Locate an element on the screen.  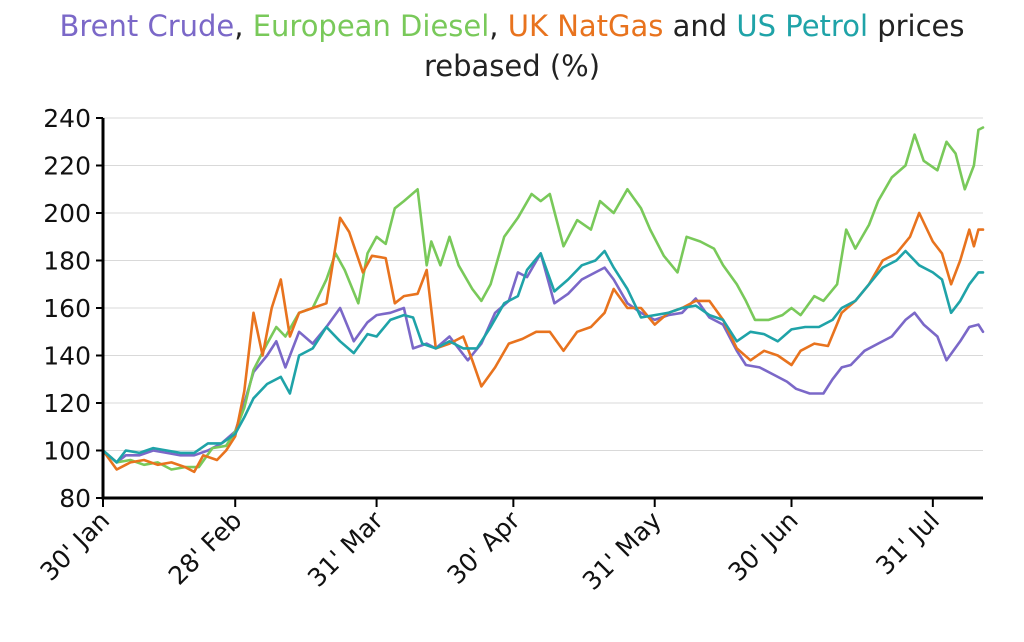
x-tick-label: 30' Jan is located at coordinates (75, 546).